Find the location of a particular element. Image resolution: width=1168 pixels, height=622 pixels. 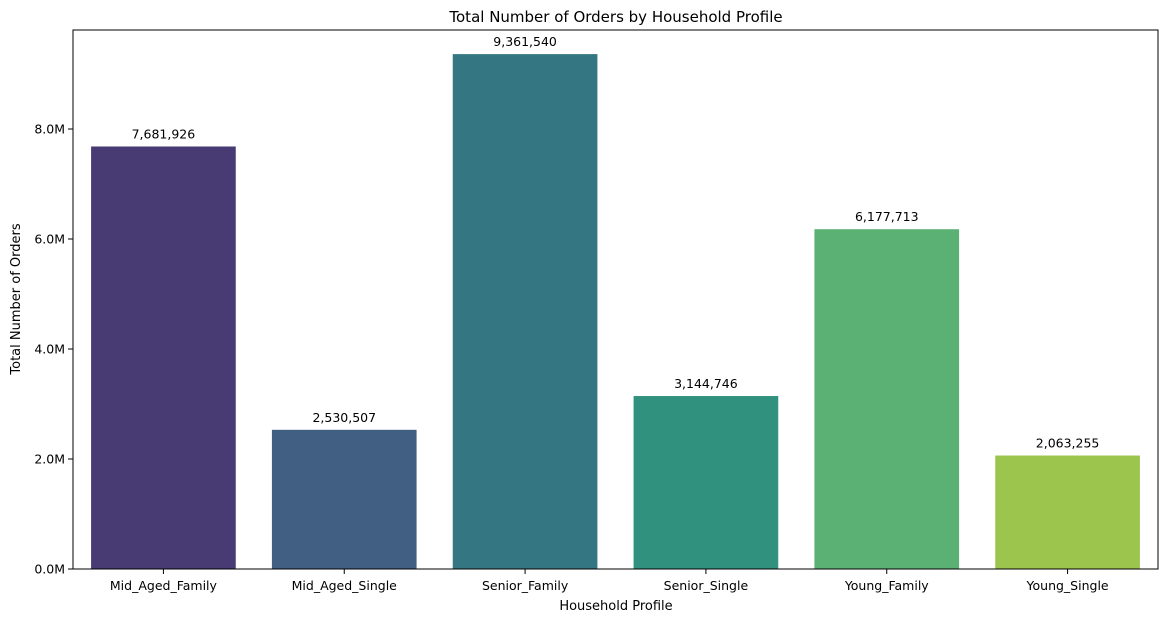

bar-mid-aged-single is located at coordinates (344, 499).